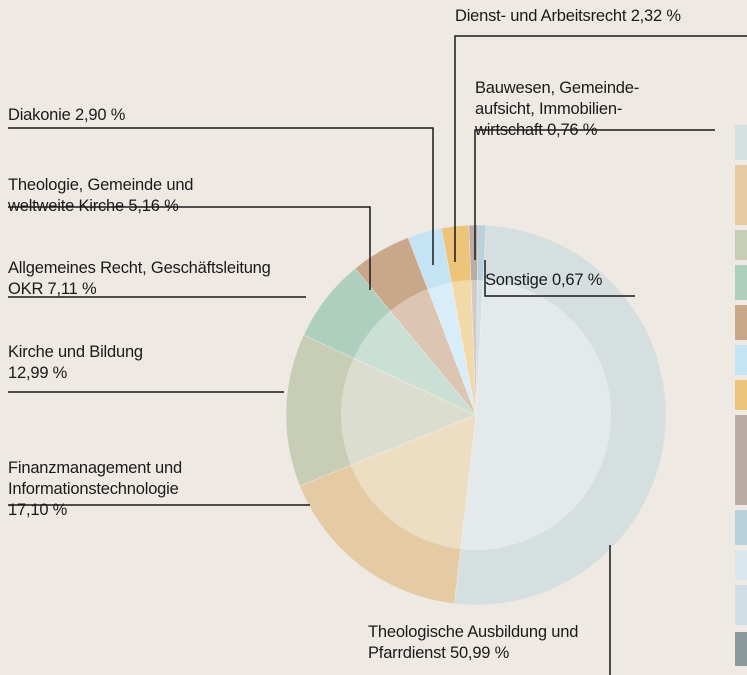 This screenshot has width=747, height=675. I want to click on slice-label: Sonstige 0,67 %, so click(585, 280).